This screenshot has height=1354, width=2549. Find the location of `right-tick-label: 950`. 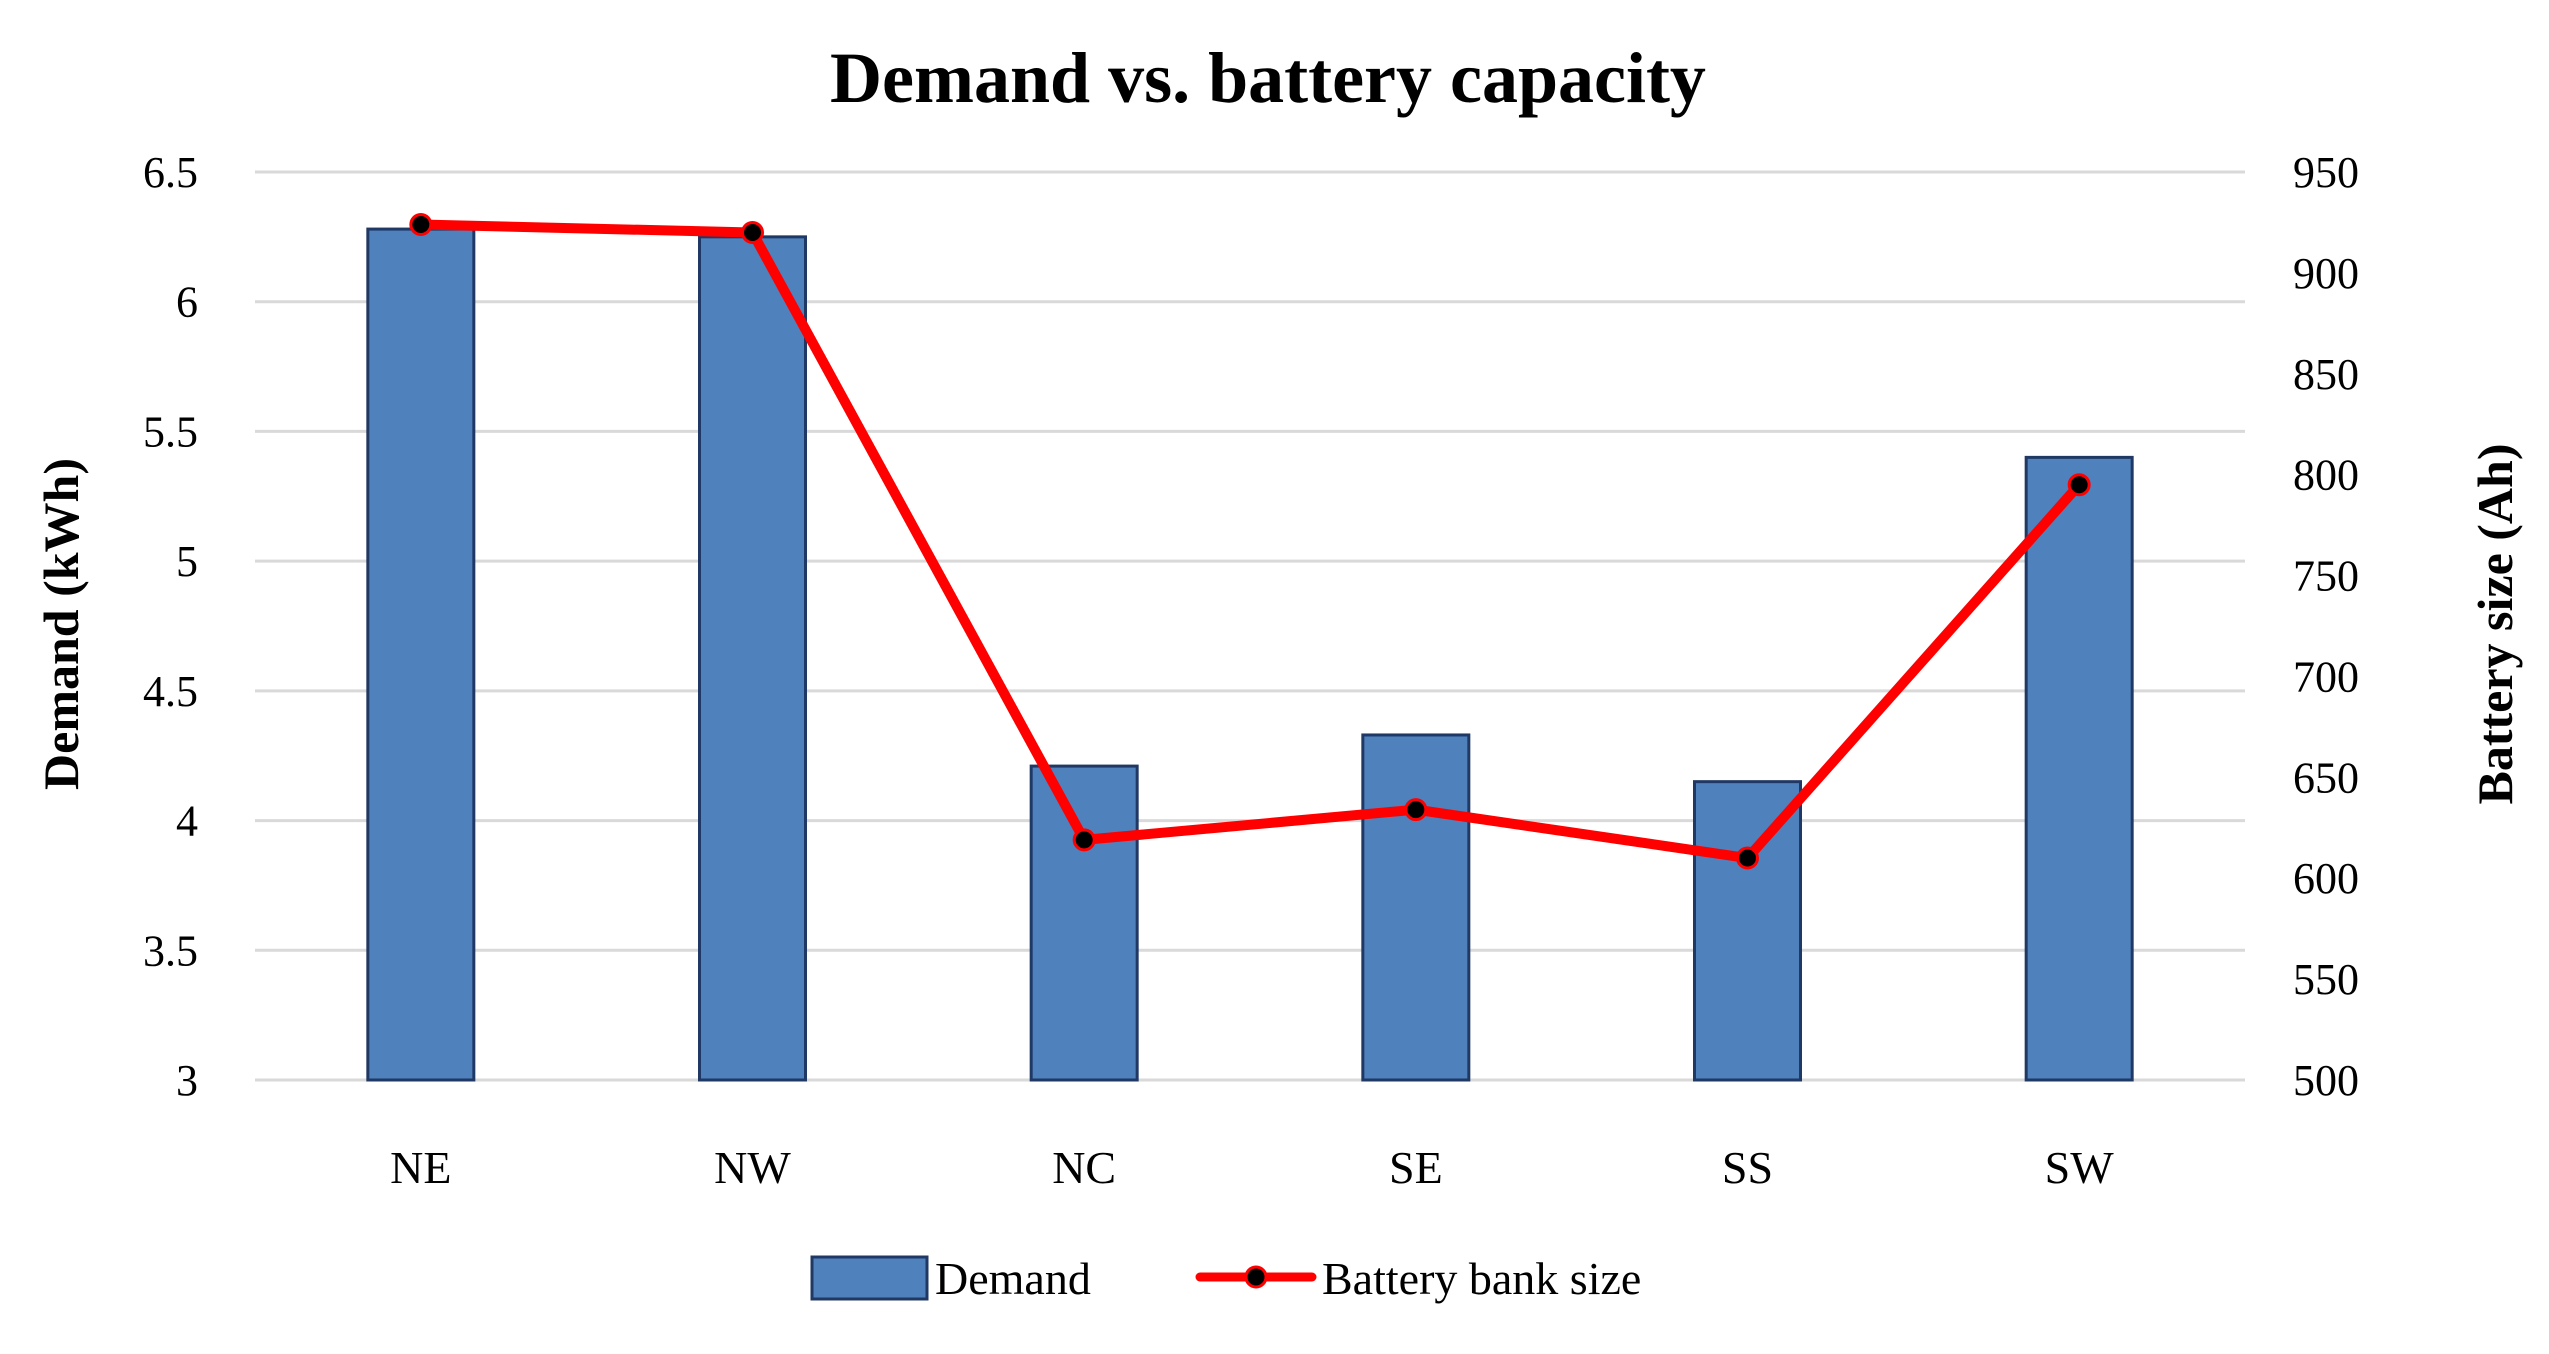

right-tick-label: 950 is located at coordinates (2326, 172).